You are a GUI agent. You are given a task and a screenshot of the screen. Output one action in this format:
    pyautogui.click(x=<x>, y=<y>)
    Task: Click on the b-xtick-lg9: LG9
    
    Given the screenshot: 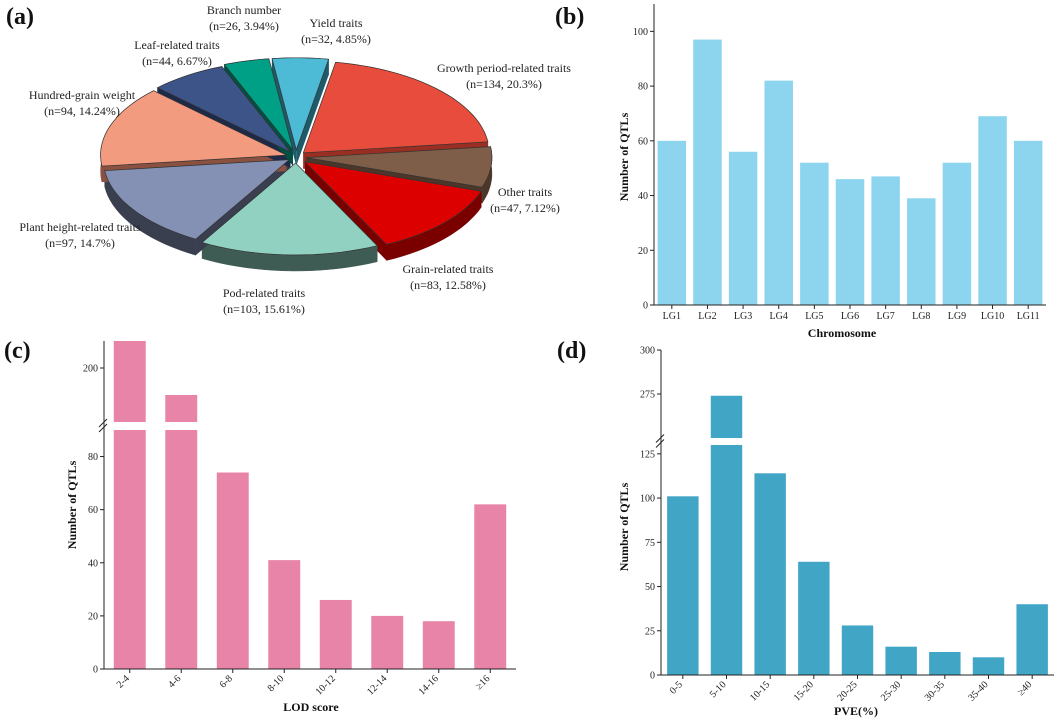 What is the action you would take?
    pyautogui.click(x=957, y=316)
    